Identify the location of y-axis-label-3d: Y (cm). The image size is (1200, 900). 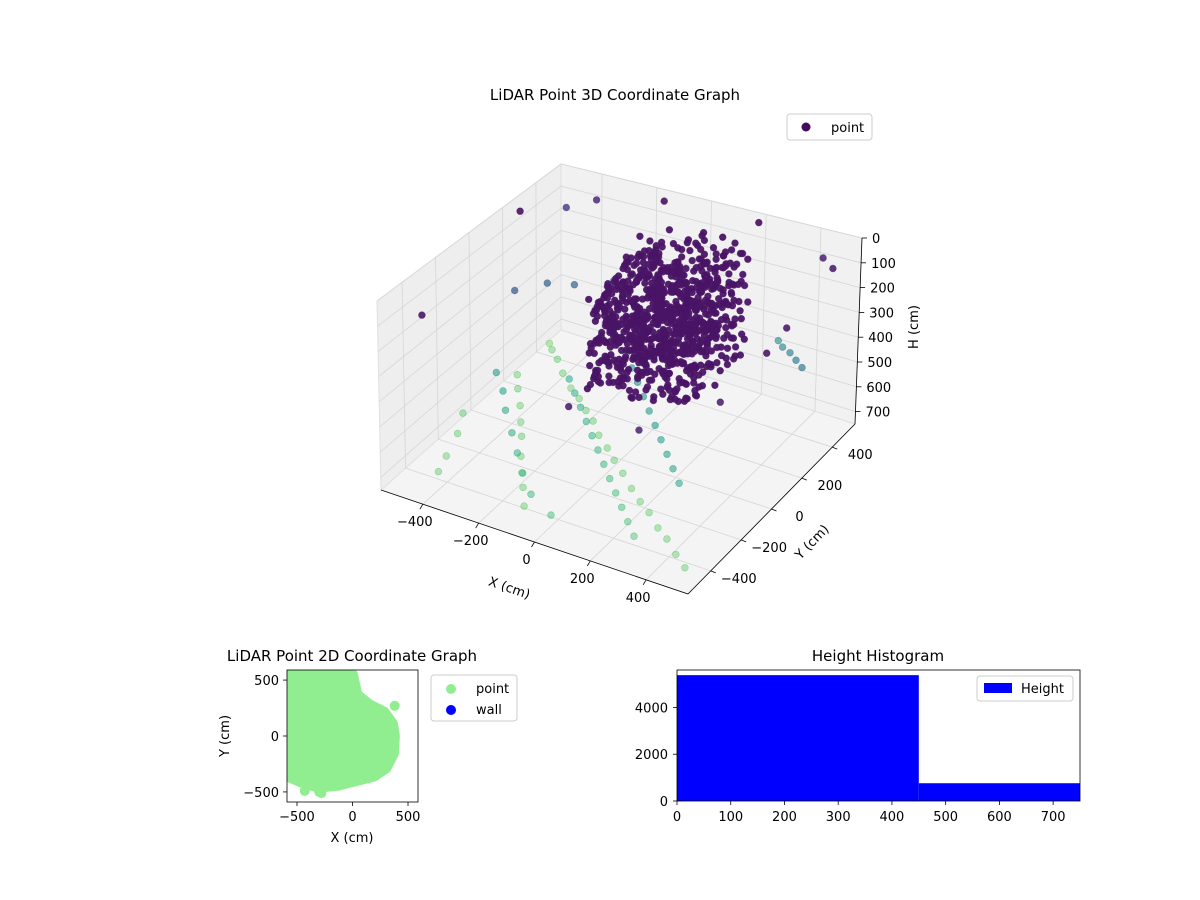
(812, 542).